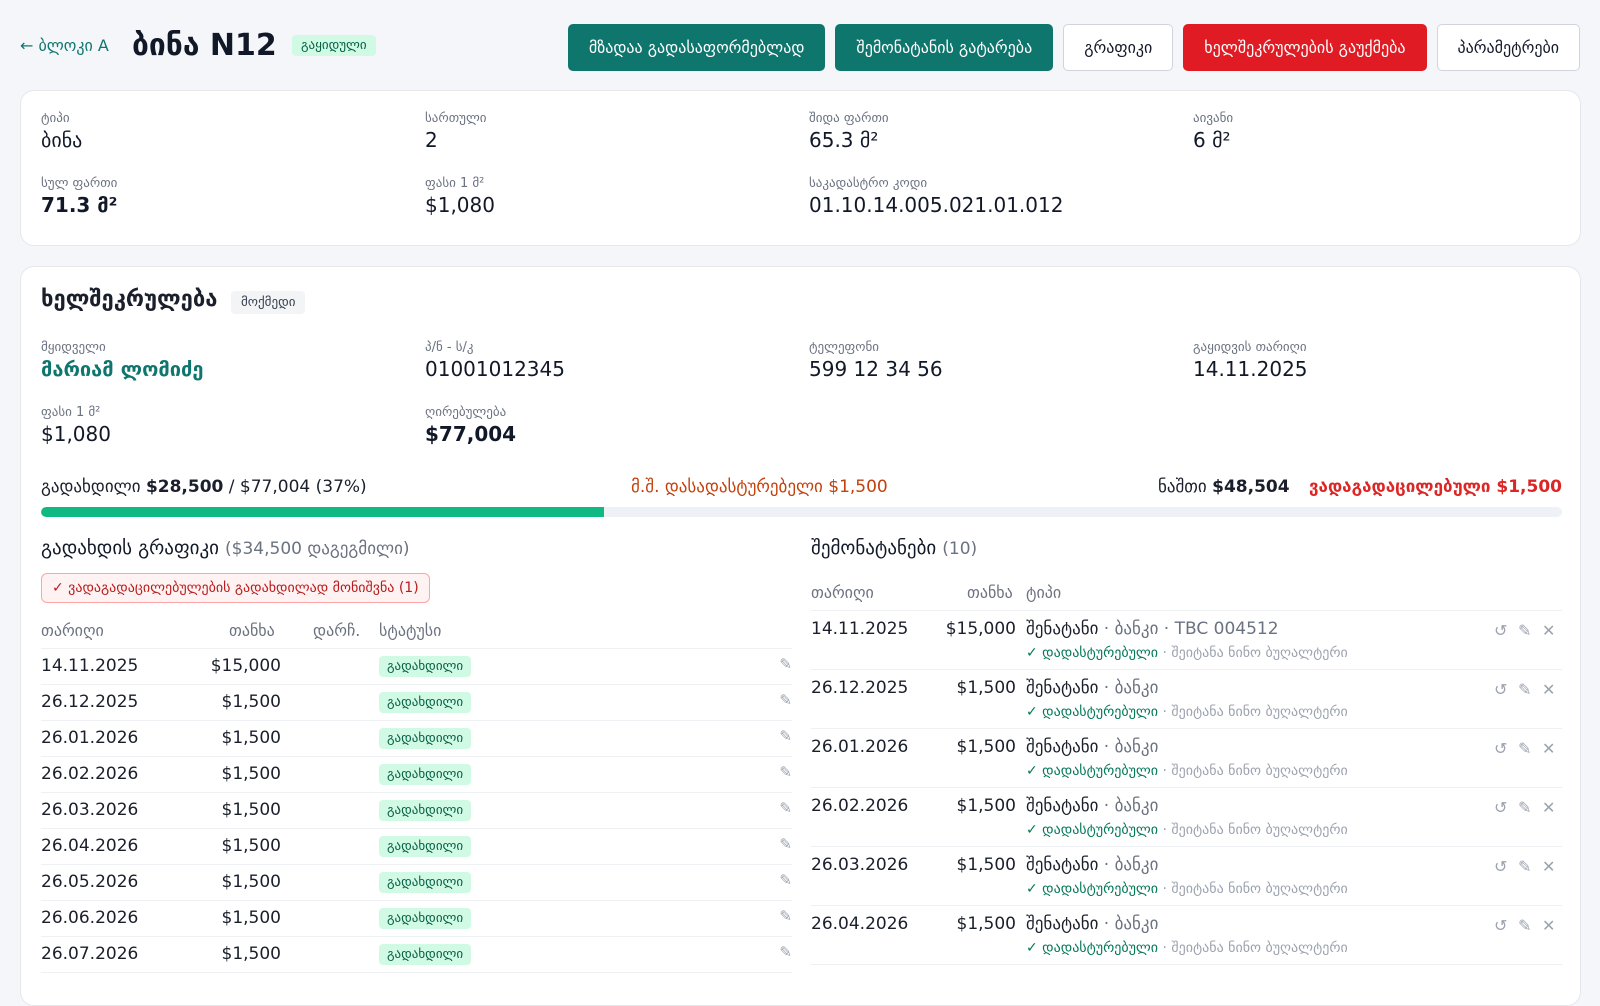 The image size is (1600, 1006). Describe the element at coordinates (860, 924) in the screenshot. I see `row-date: 26.04.2026` at that location.